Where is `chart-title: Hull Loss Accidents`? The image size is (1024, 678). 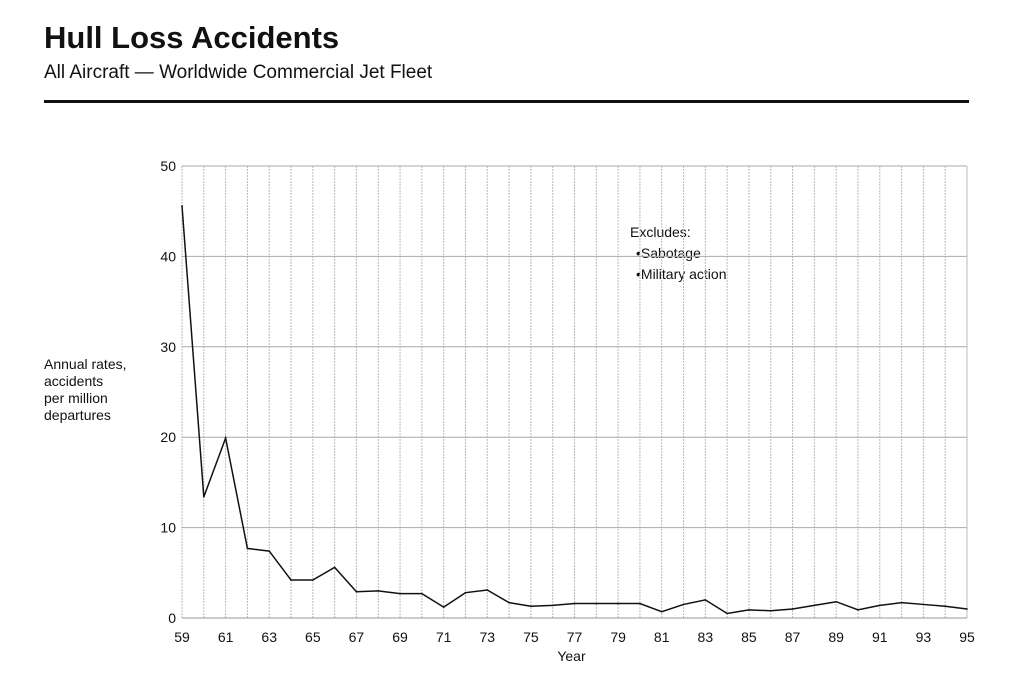 chart-title: Hull Loss Accidents is located at coordinates (192, 37).